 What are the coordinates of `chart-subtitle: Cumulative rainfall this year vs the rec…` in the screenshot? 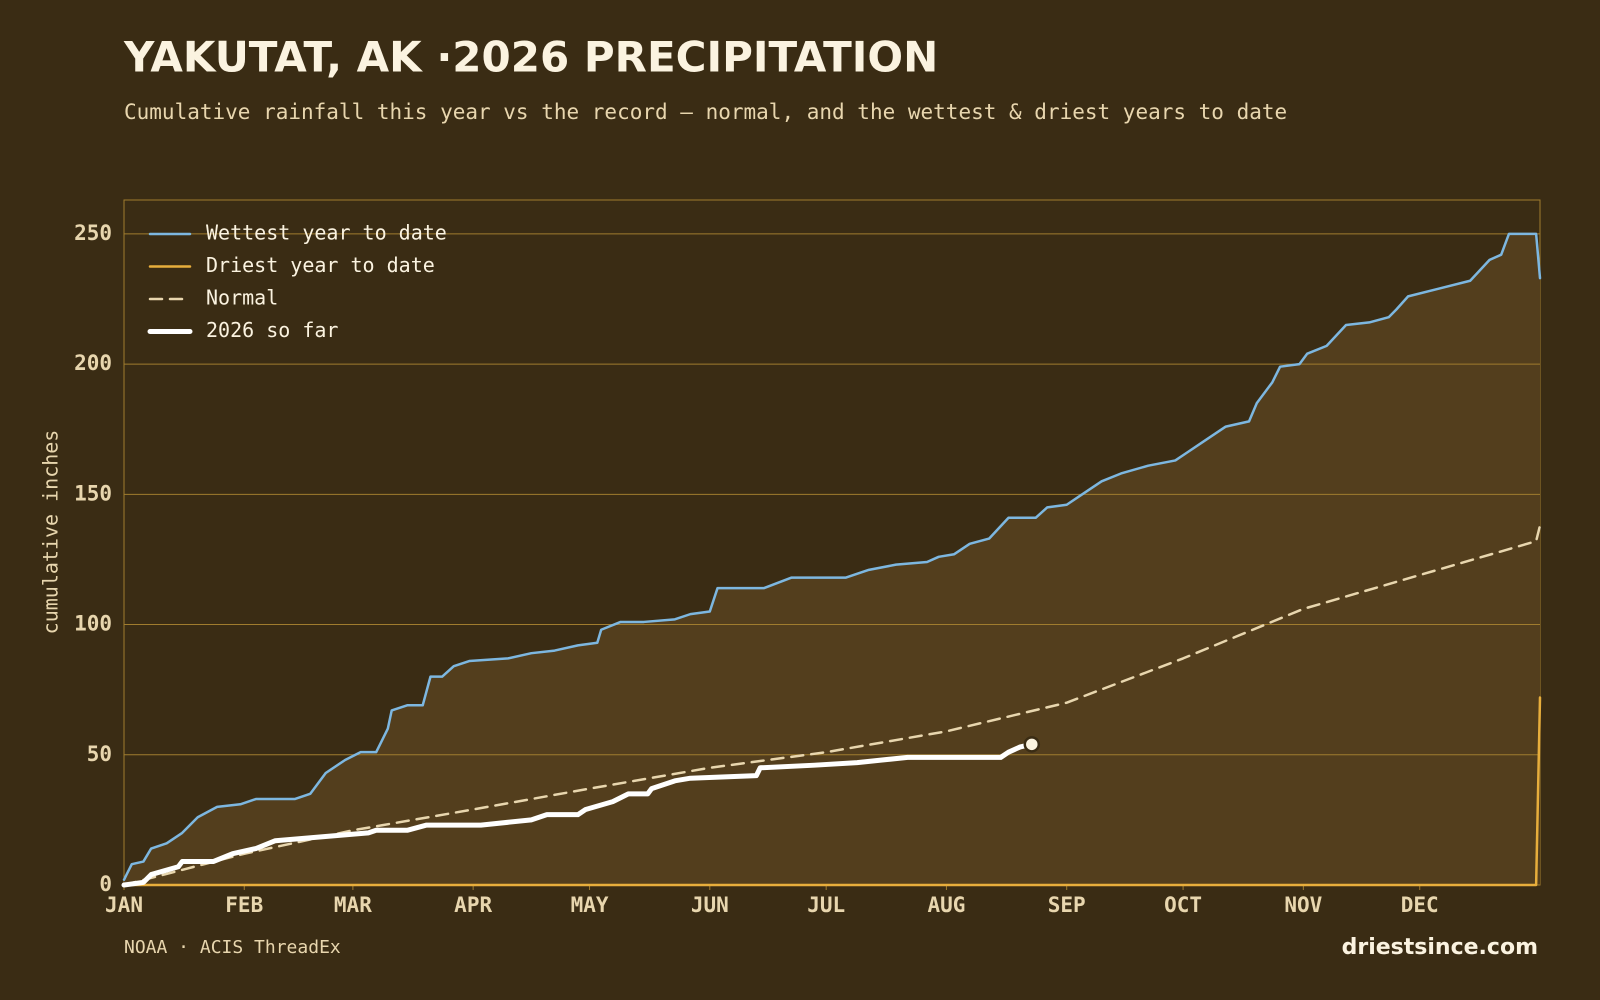 It's located at (705, 112).